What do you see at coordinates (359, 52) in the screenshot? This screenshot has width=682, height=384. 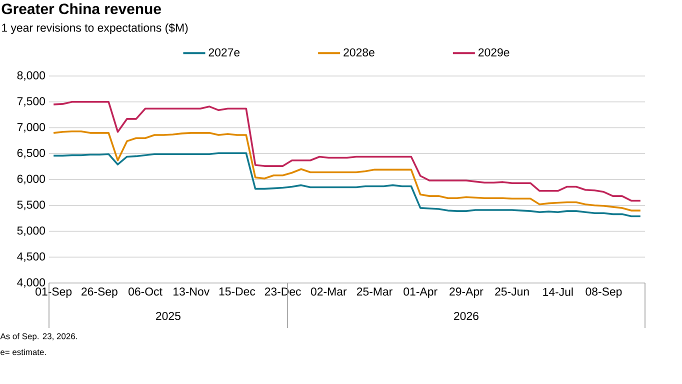 I see `legend-label: 2028e` at bounding box center [359, 52].